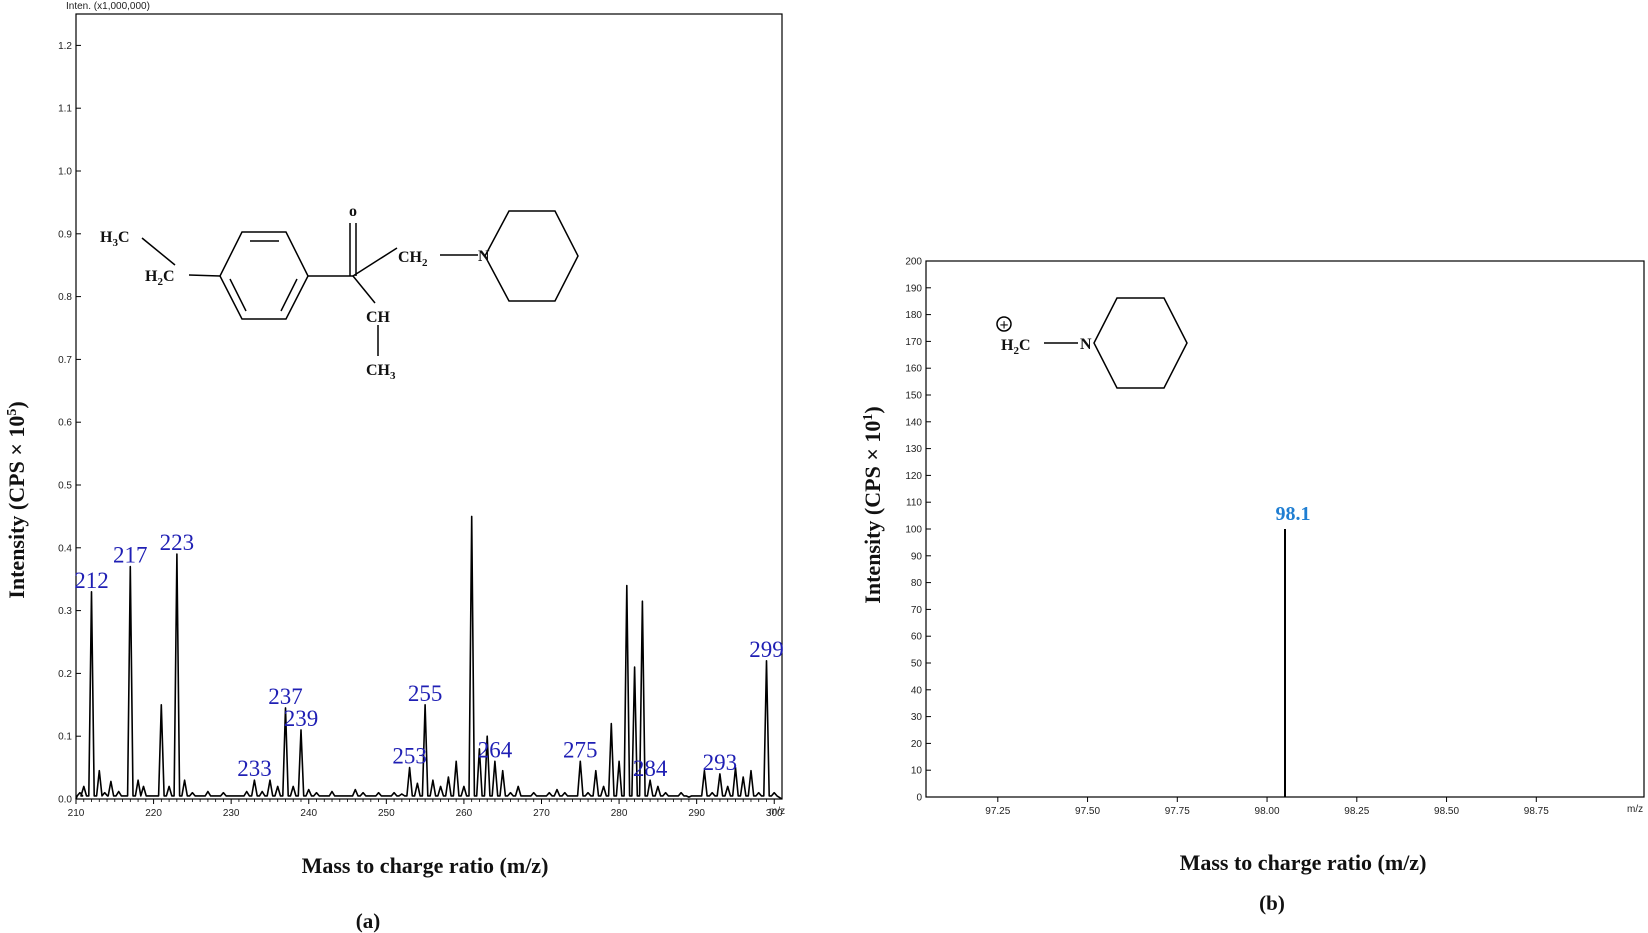 The width and height of the screenshot is (1648, 933). What do you see at coordinates (913, 288) in the screenshot?
I see `chart-b-y-tick-label: 190` at bounding box center [913, 288].